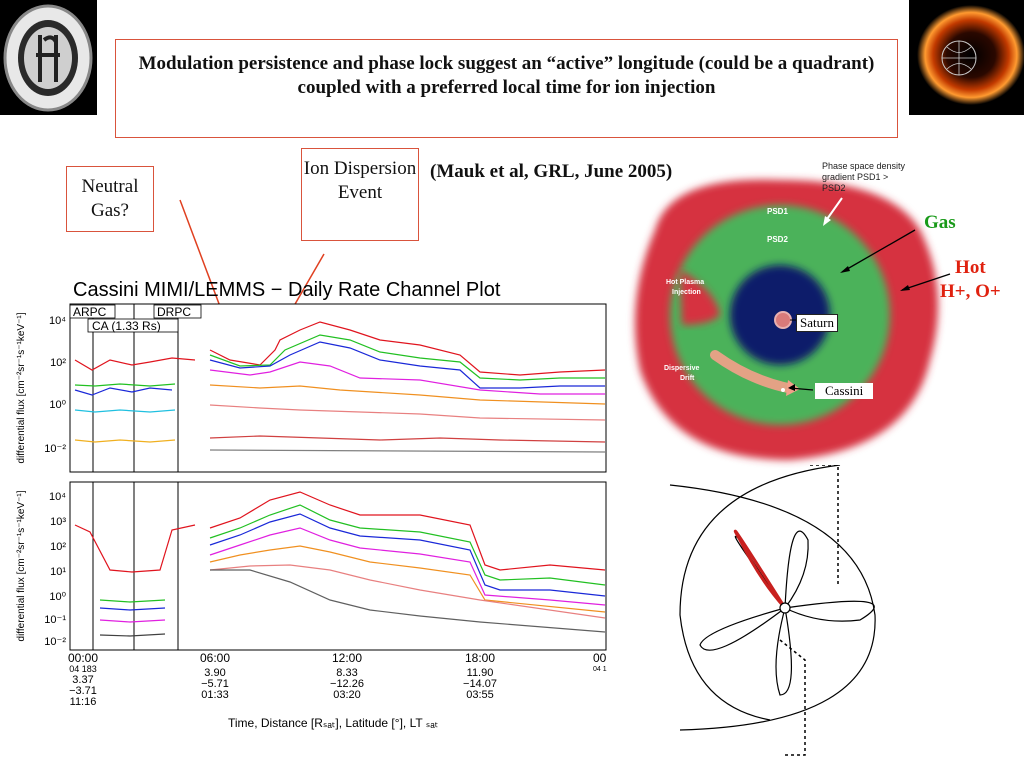  Describe the element at coordinates (215, 676) in the screenshot. I see `xtick-1: 06:00 3.90 −5.71 01:33` at that location.